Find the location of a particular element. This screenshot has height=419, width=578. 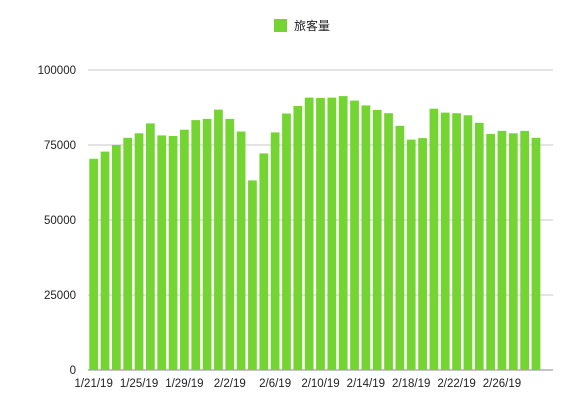

legend-label: 旅客量 is located at coordinates (312, 25).